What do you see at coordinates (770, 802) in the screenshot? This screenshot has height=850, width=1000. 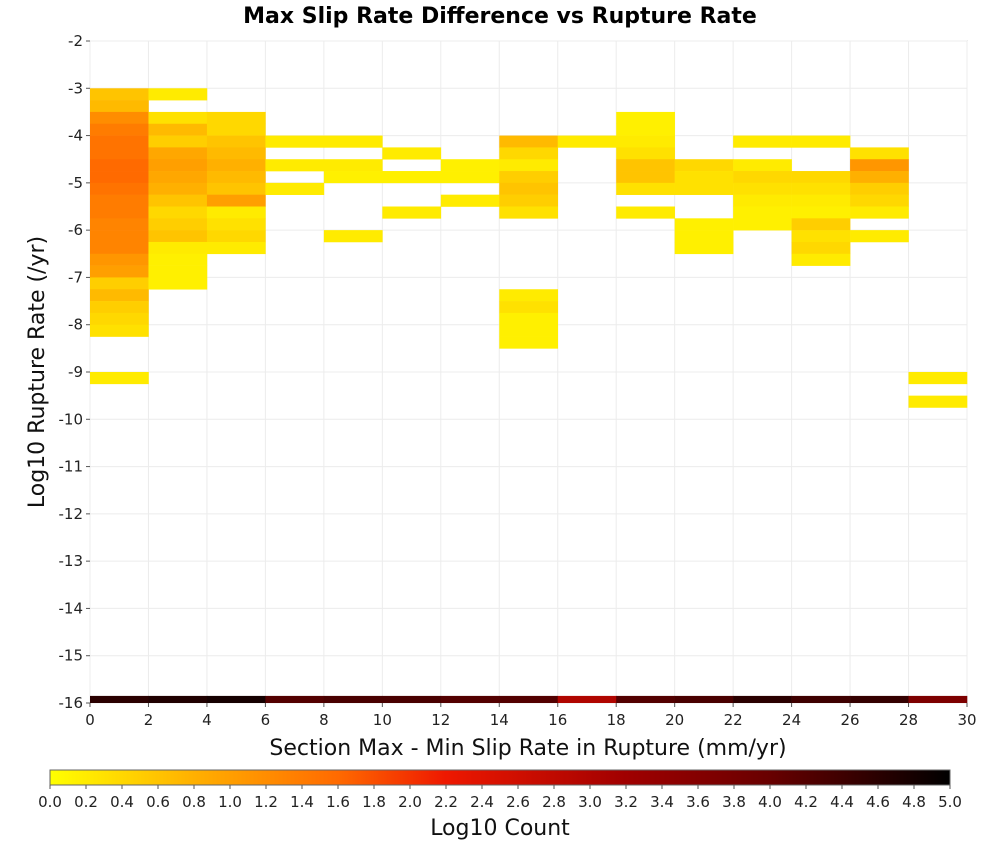 I see `colorbar-tick-label: 4.0` at bounding box center [770, 802].